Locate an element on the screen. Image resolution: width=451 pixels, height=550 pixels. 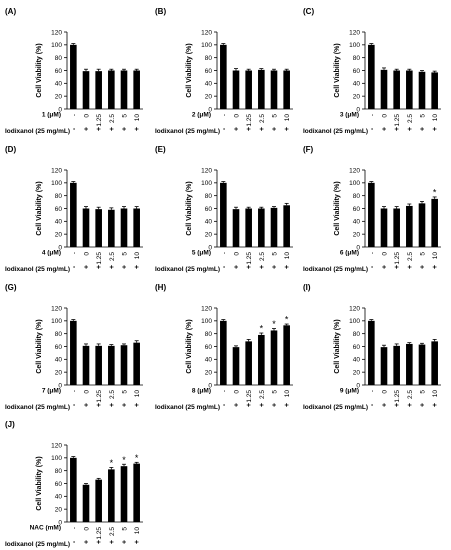
y-axis-label: Cell Viability (%) is located at coordinates (337, 346).